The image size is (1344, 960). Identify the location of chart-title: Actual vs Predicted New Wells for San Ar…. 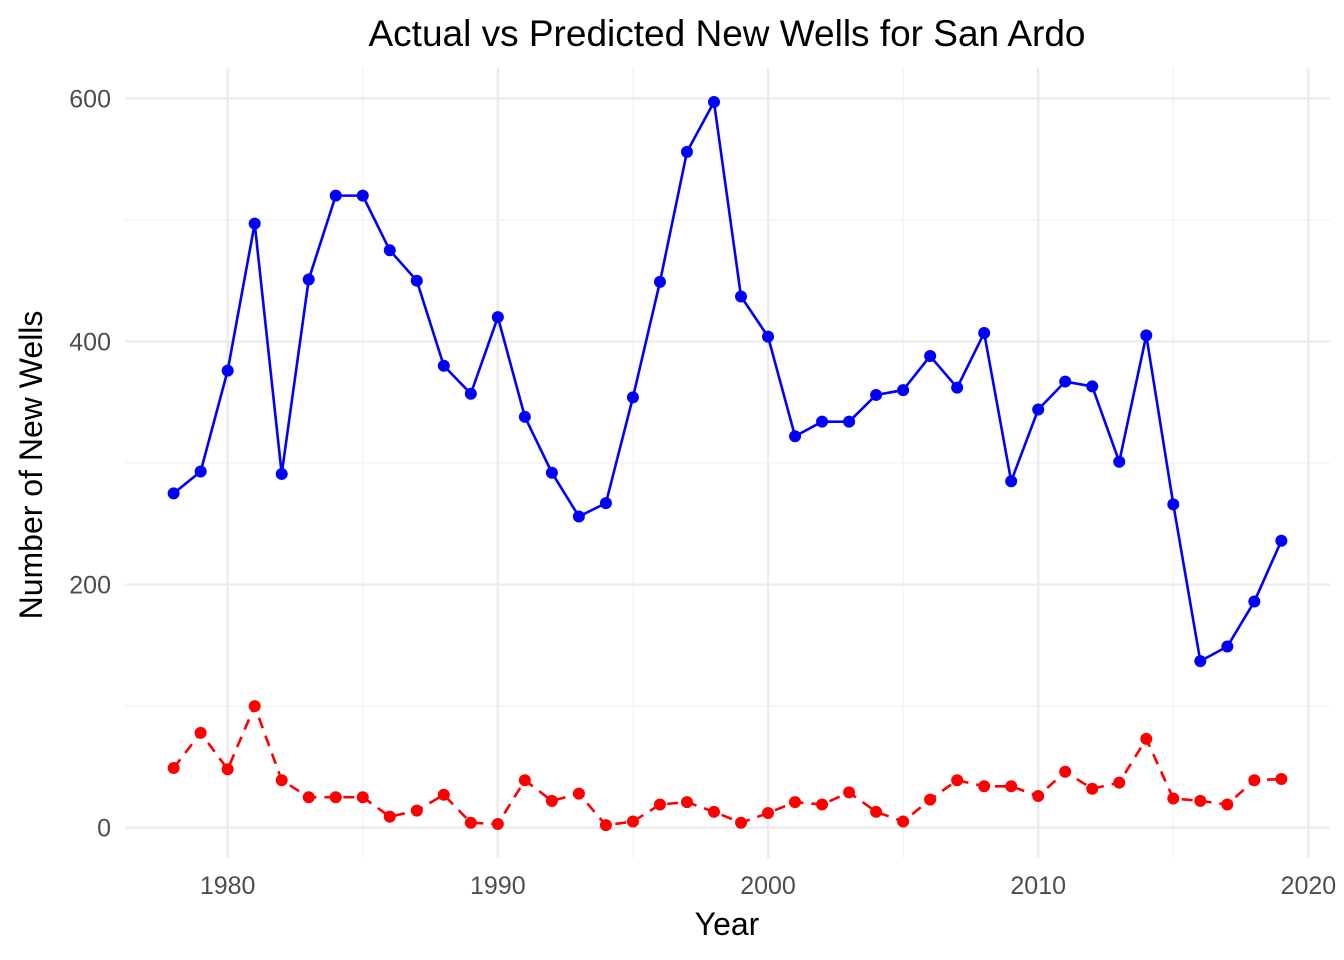
(726, 33).